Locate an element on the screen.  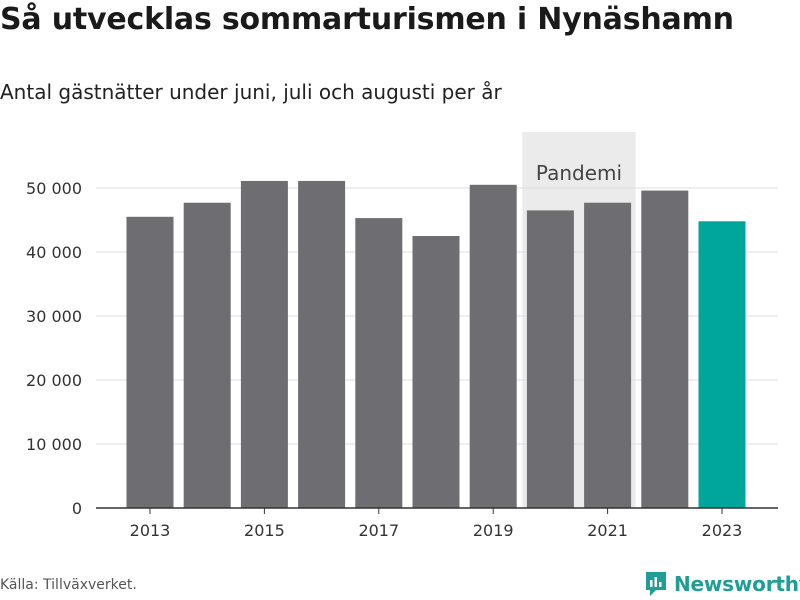
y-tick-label: 0 is located at coordinates (77, 508).